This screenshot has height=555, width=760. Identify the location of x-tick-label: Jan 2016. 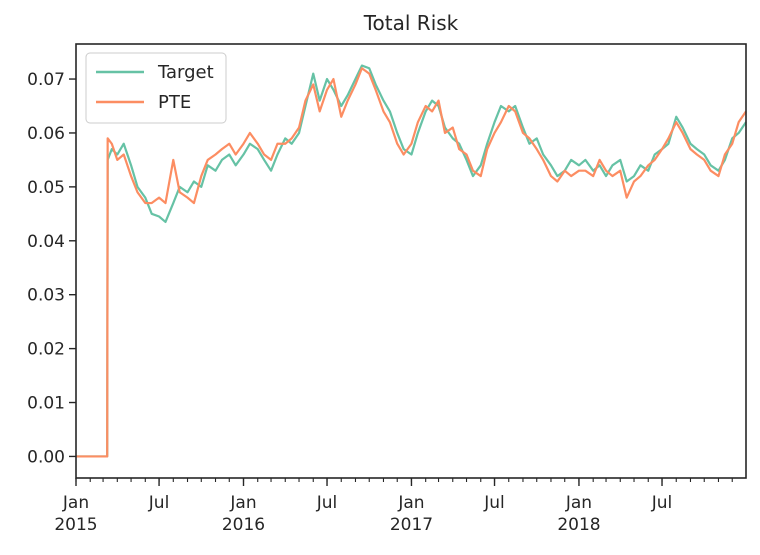
(243, 514).